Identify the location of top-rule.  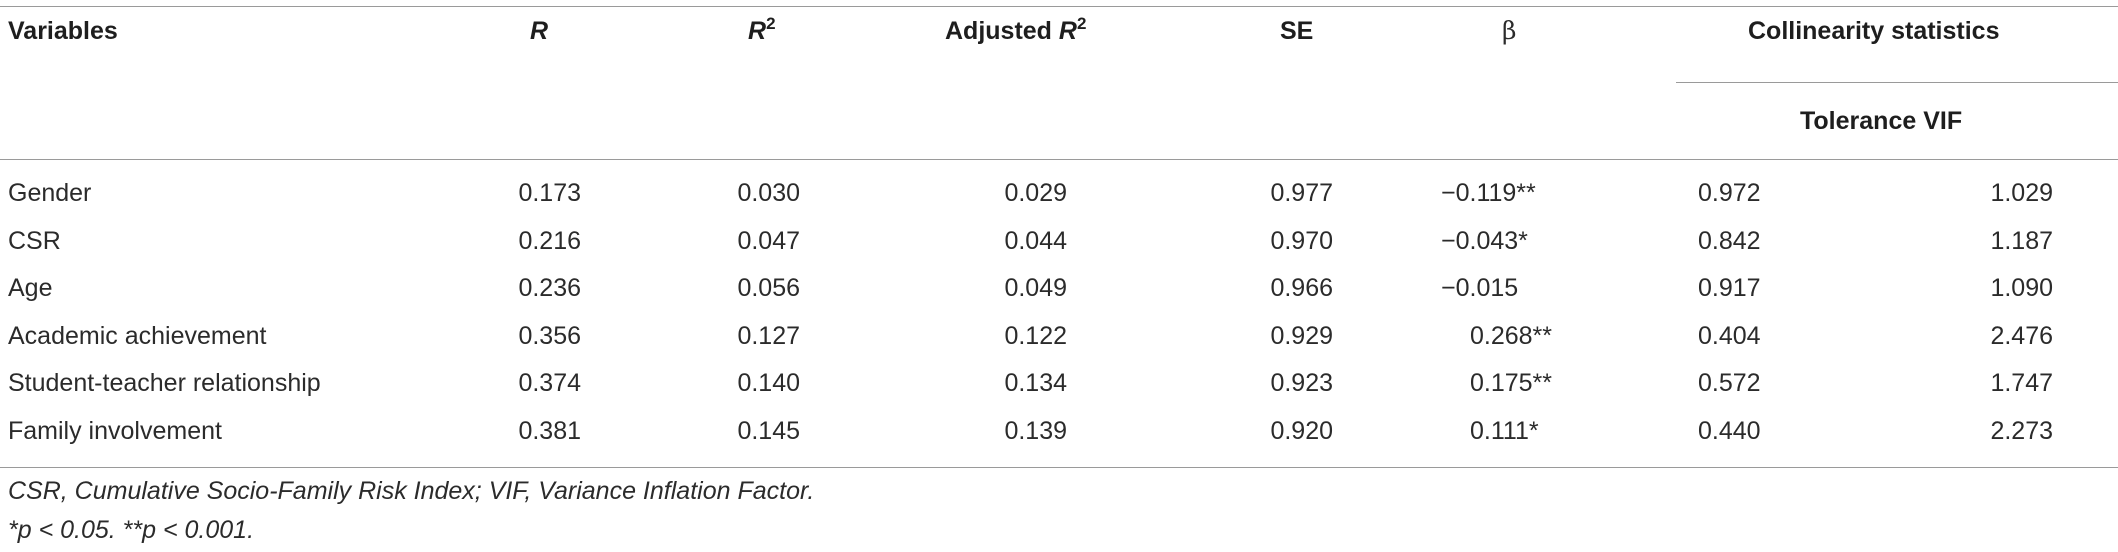
(1059, 6).